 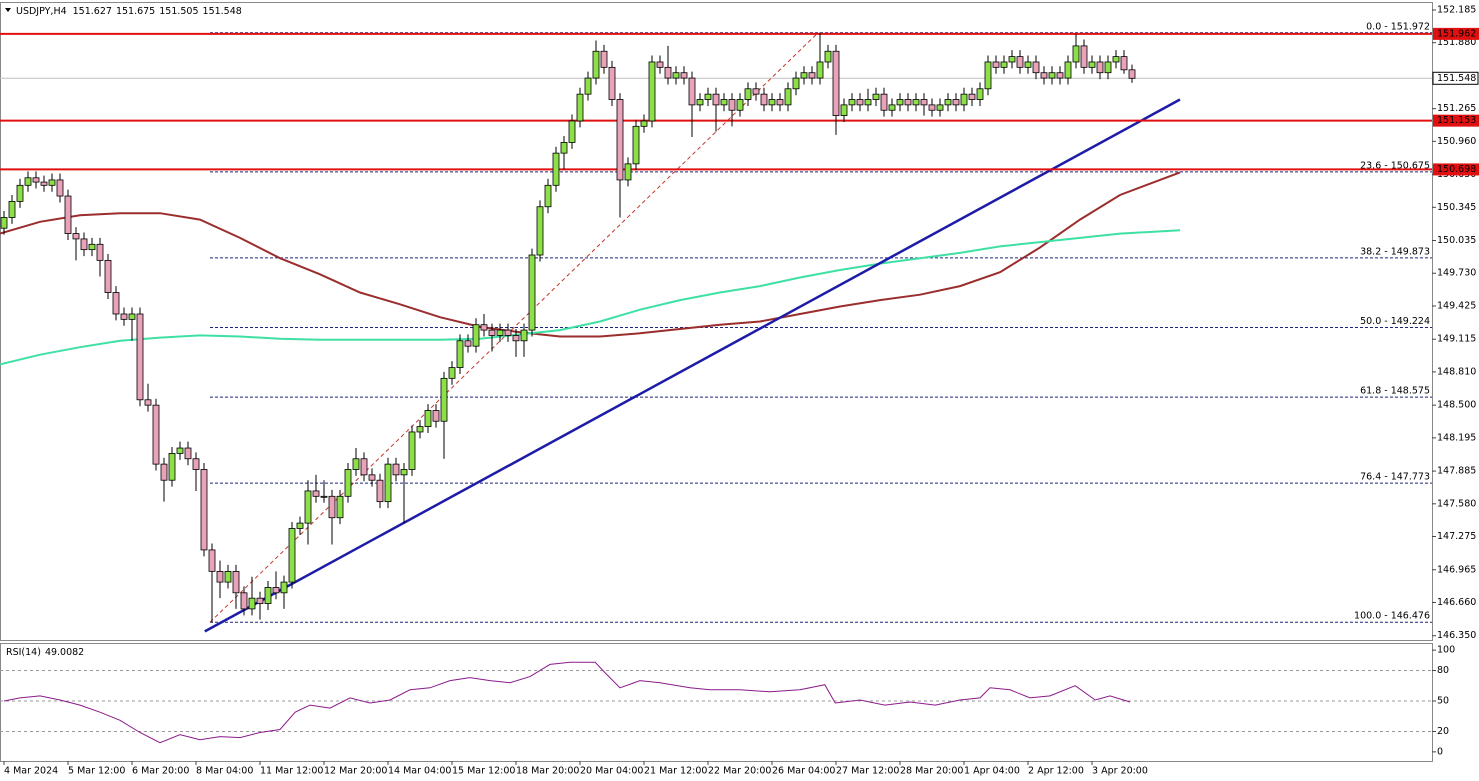 What do you see at coordinates (1456, 371) in the screenshot?
I see `y-tick-label: 148.810` at bounding box center [1456, 371].